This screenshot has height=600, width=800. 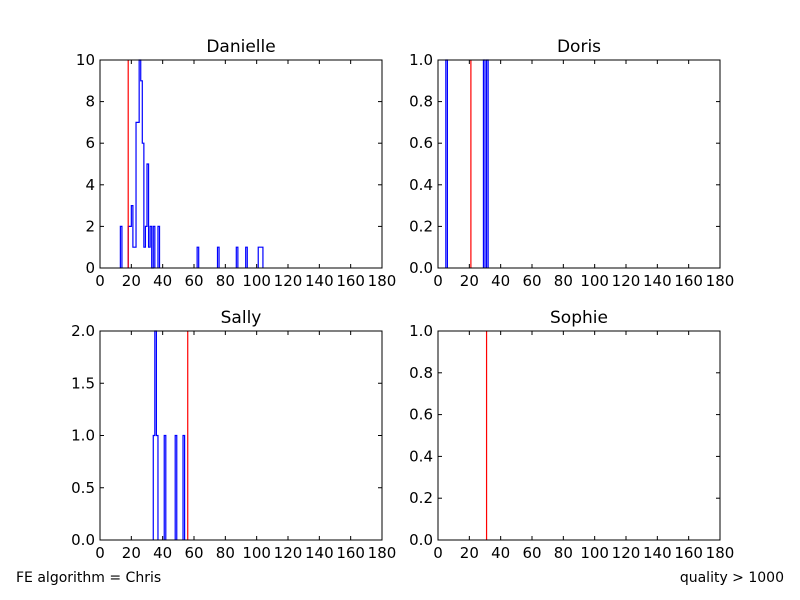 I want to click on y-tick-label: 2, so click(x=90, y=226).